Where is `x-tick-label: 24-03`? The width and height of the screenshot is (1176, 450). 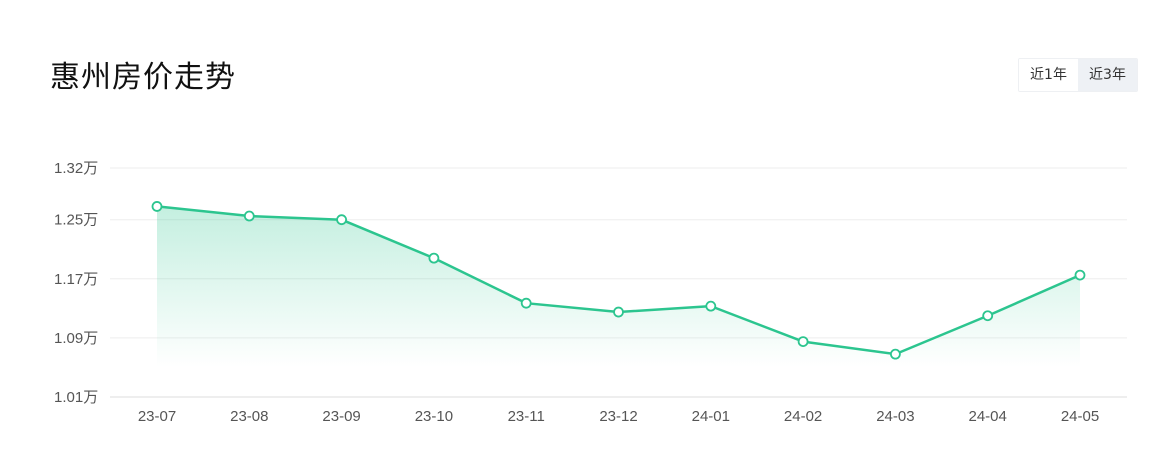
x-tick-label: 24-03 is located at coordinates (895, 416).